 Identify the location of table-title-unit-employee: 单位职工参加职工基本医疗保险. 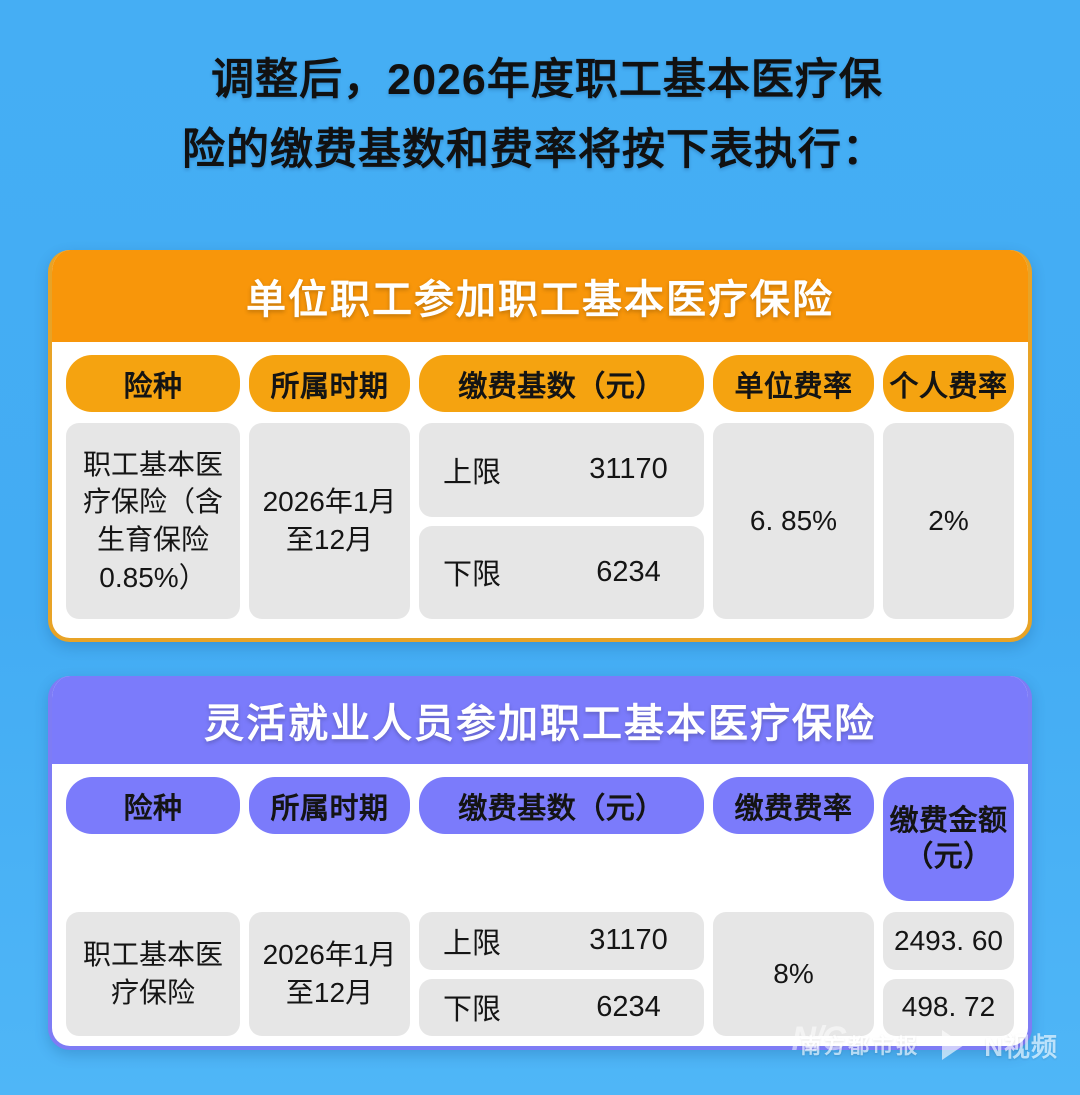
(540, 296).